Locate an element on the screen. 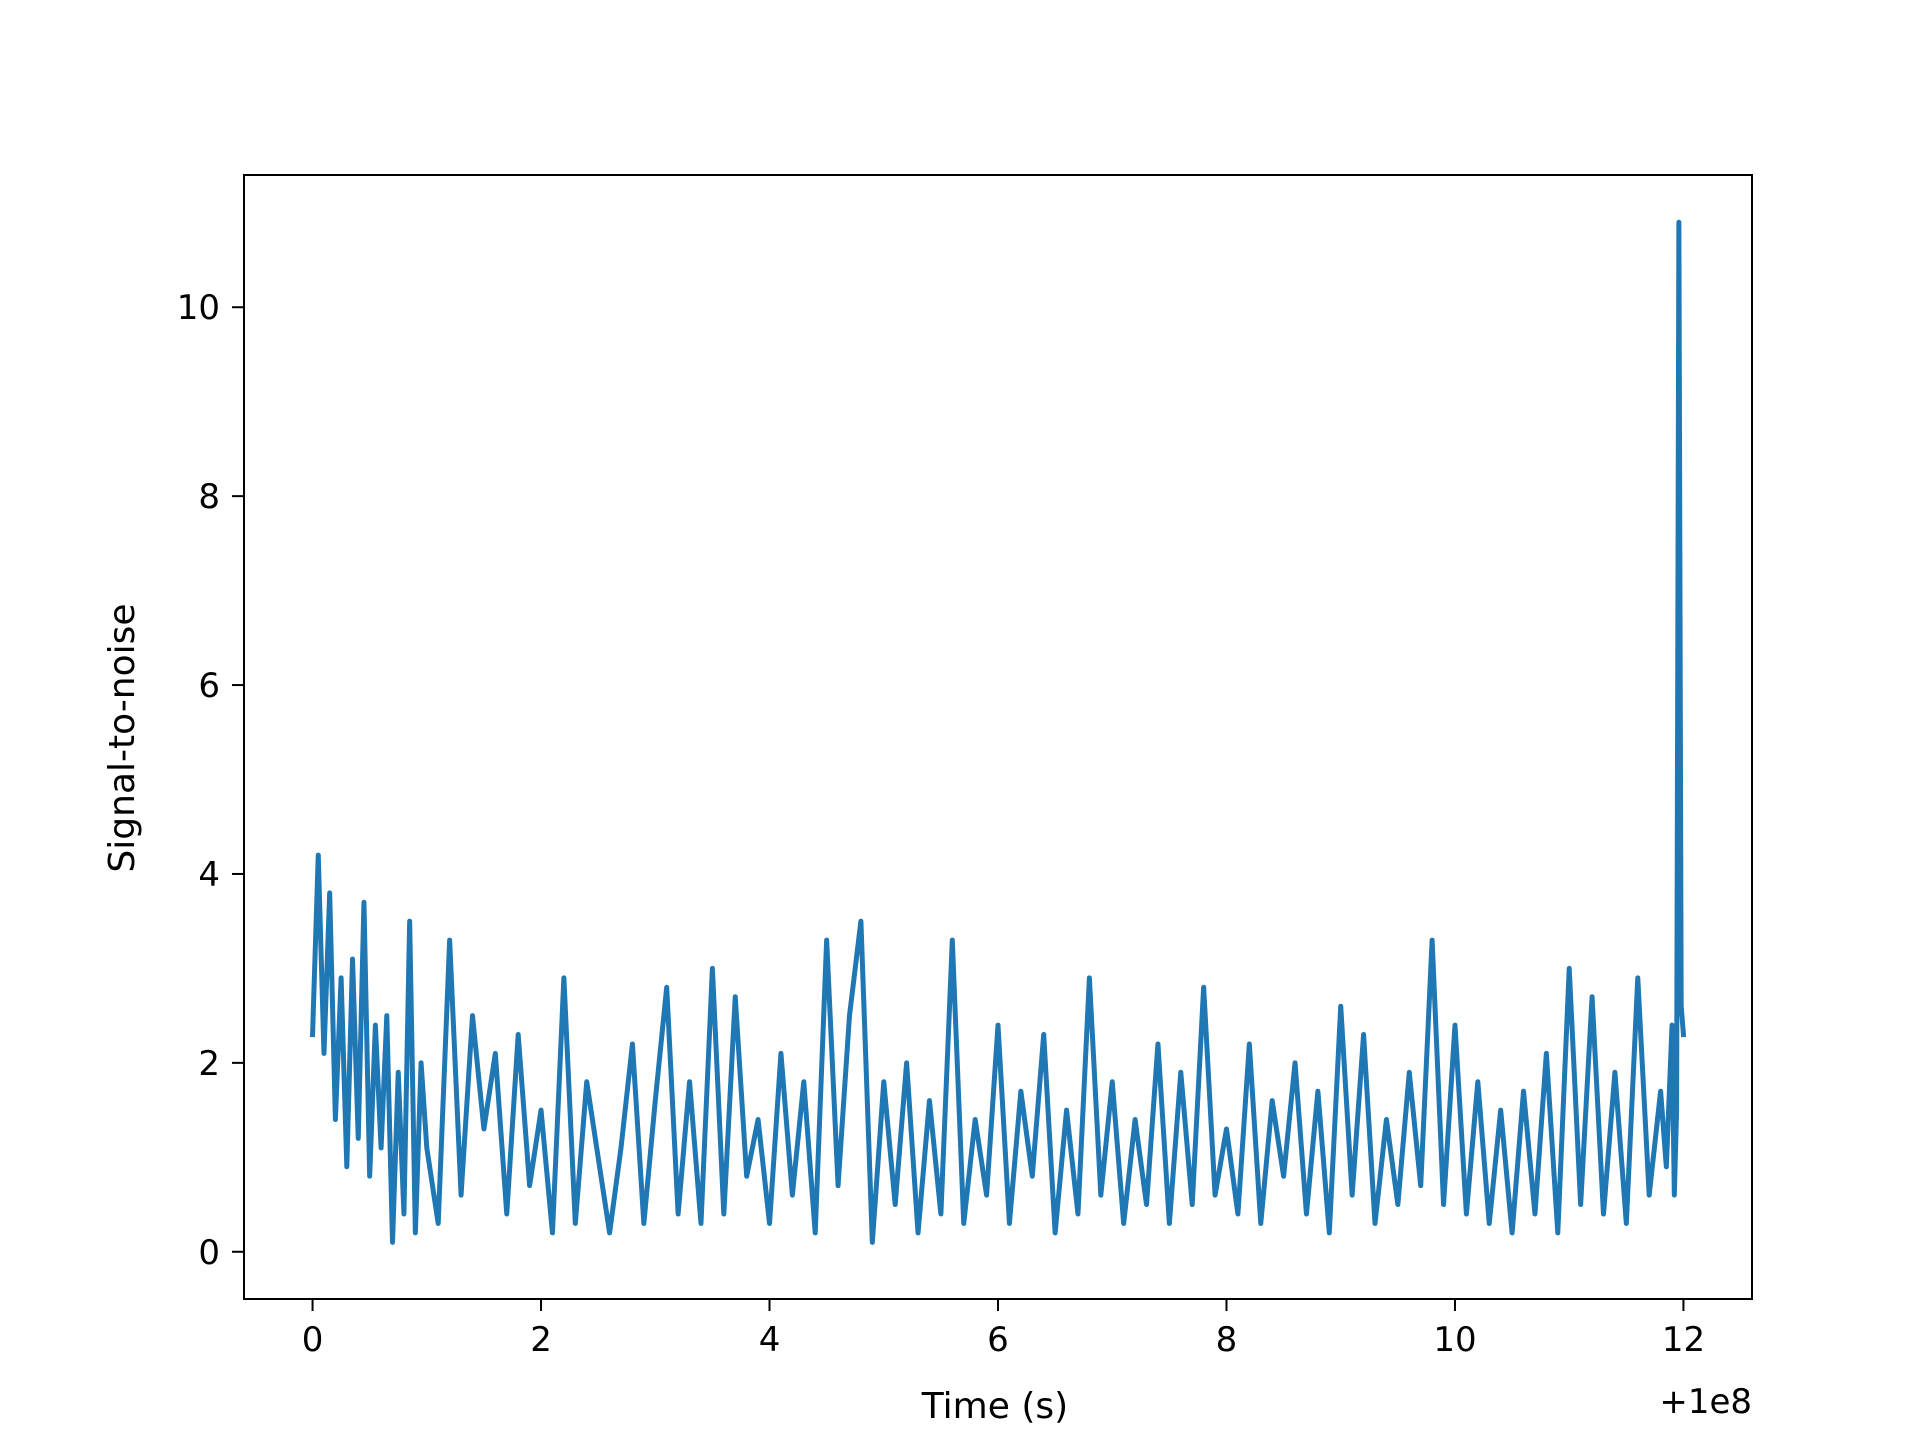 The height and width of the screenshot is (1440, 1920). x-tick-label-0: 0 is located at coordinates (313, 1340).